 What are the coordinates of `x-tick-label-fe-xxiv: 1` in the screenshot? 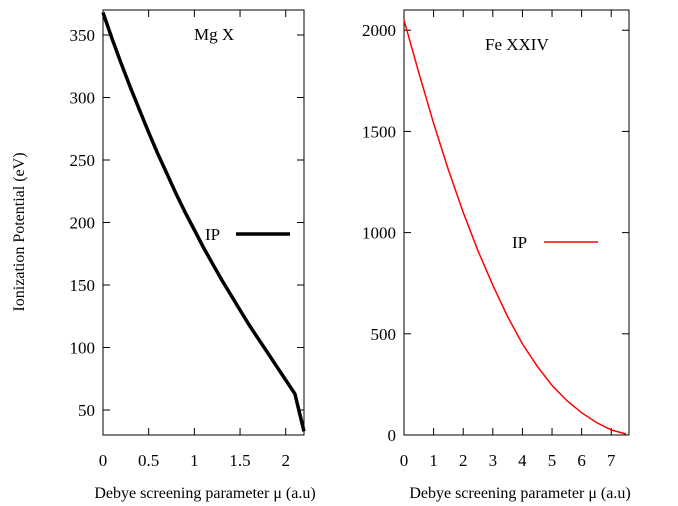 It's located at (433, 460).